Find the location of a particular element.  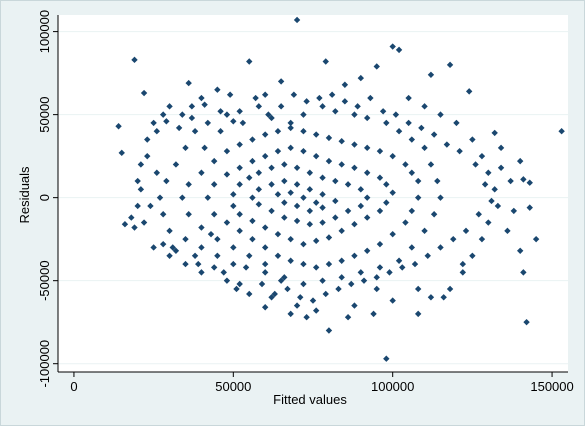

y-axis-ticks: -100000 -50000 0 50000 100000 is located at coordinates (47, 199).